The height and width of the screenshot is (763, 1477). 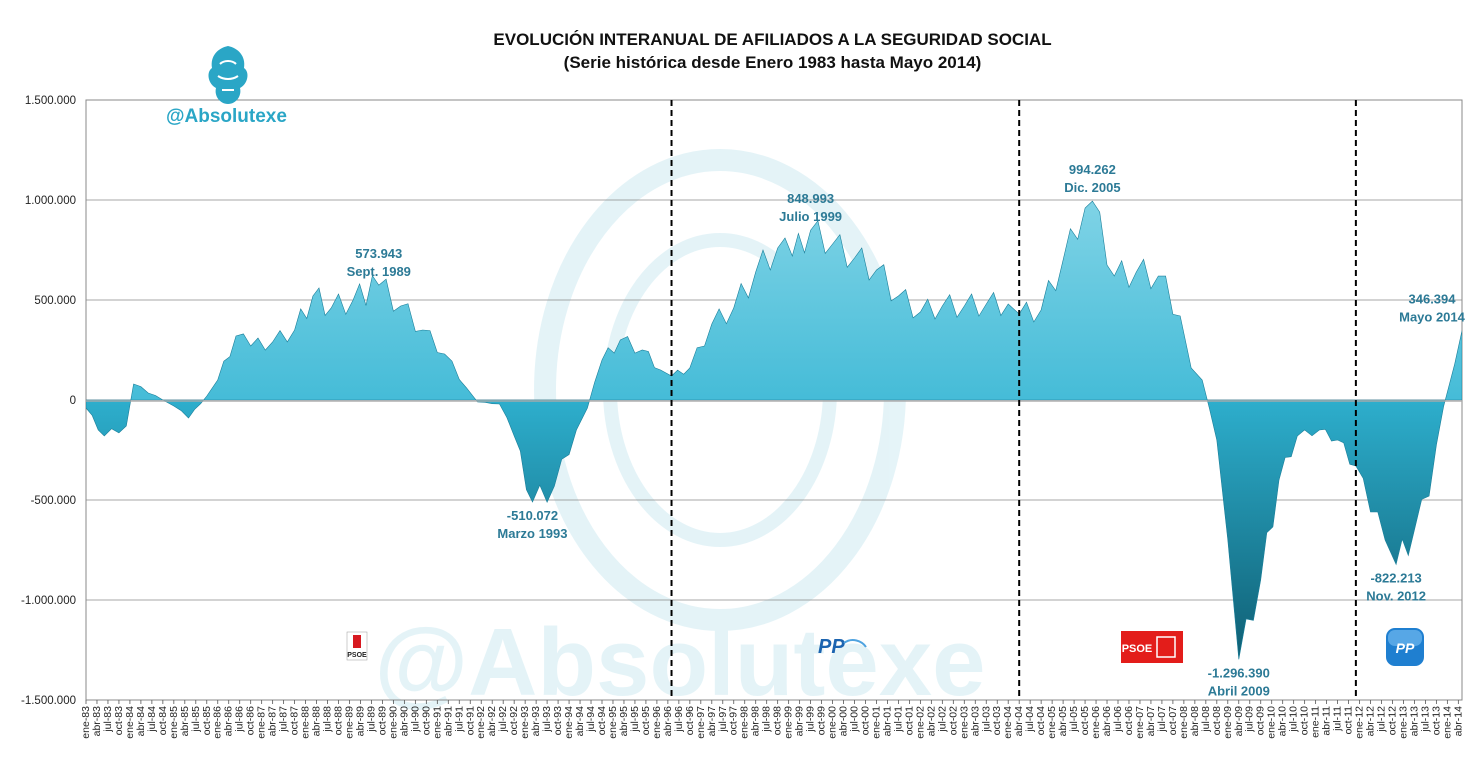 What do you see at coordinates (1041, 720) in the screenshot?
I see `x-tick-label: oct-04` at bounding box center [1041, 720].